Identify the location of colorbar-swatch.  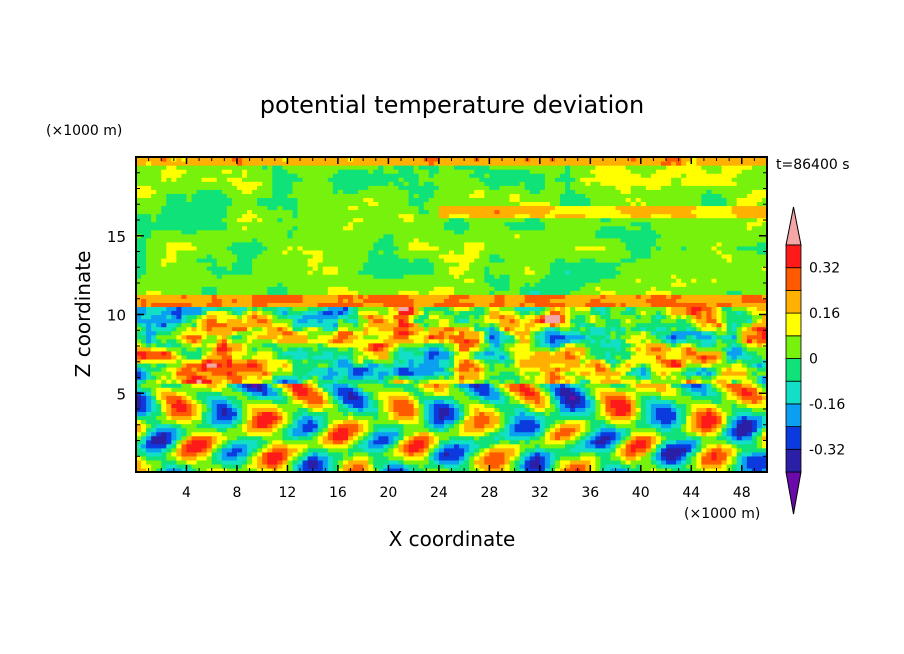
(793, 370).